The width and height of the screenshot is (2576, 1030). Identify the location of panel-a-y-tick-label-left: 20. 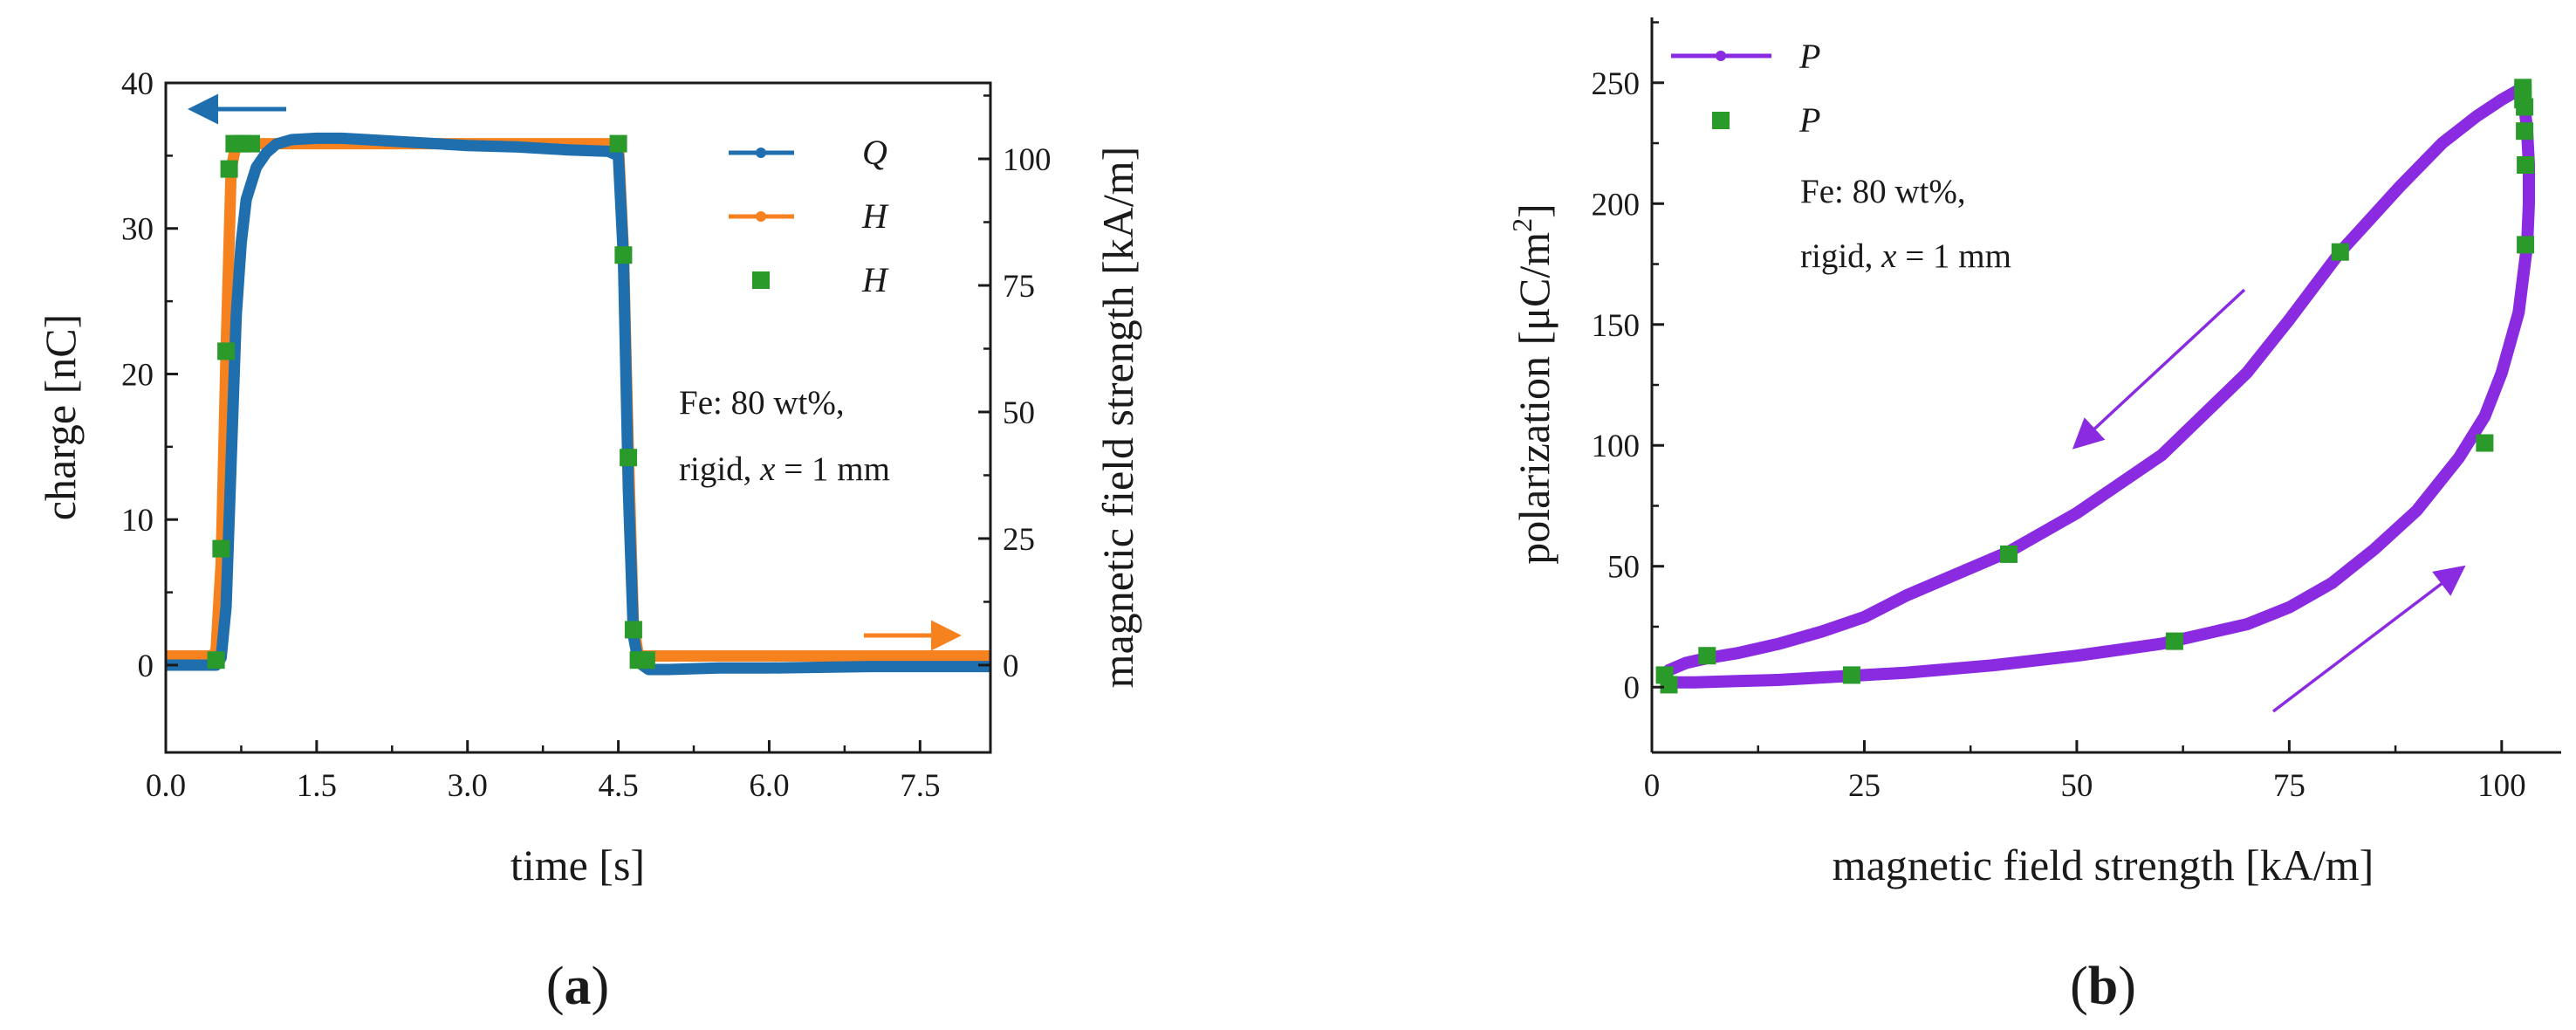
(138, 375).